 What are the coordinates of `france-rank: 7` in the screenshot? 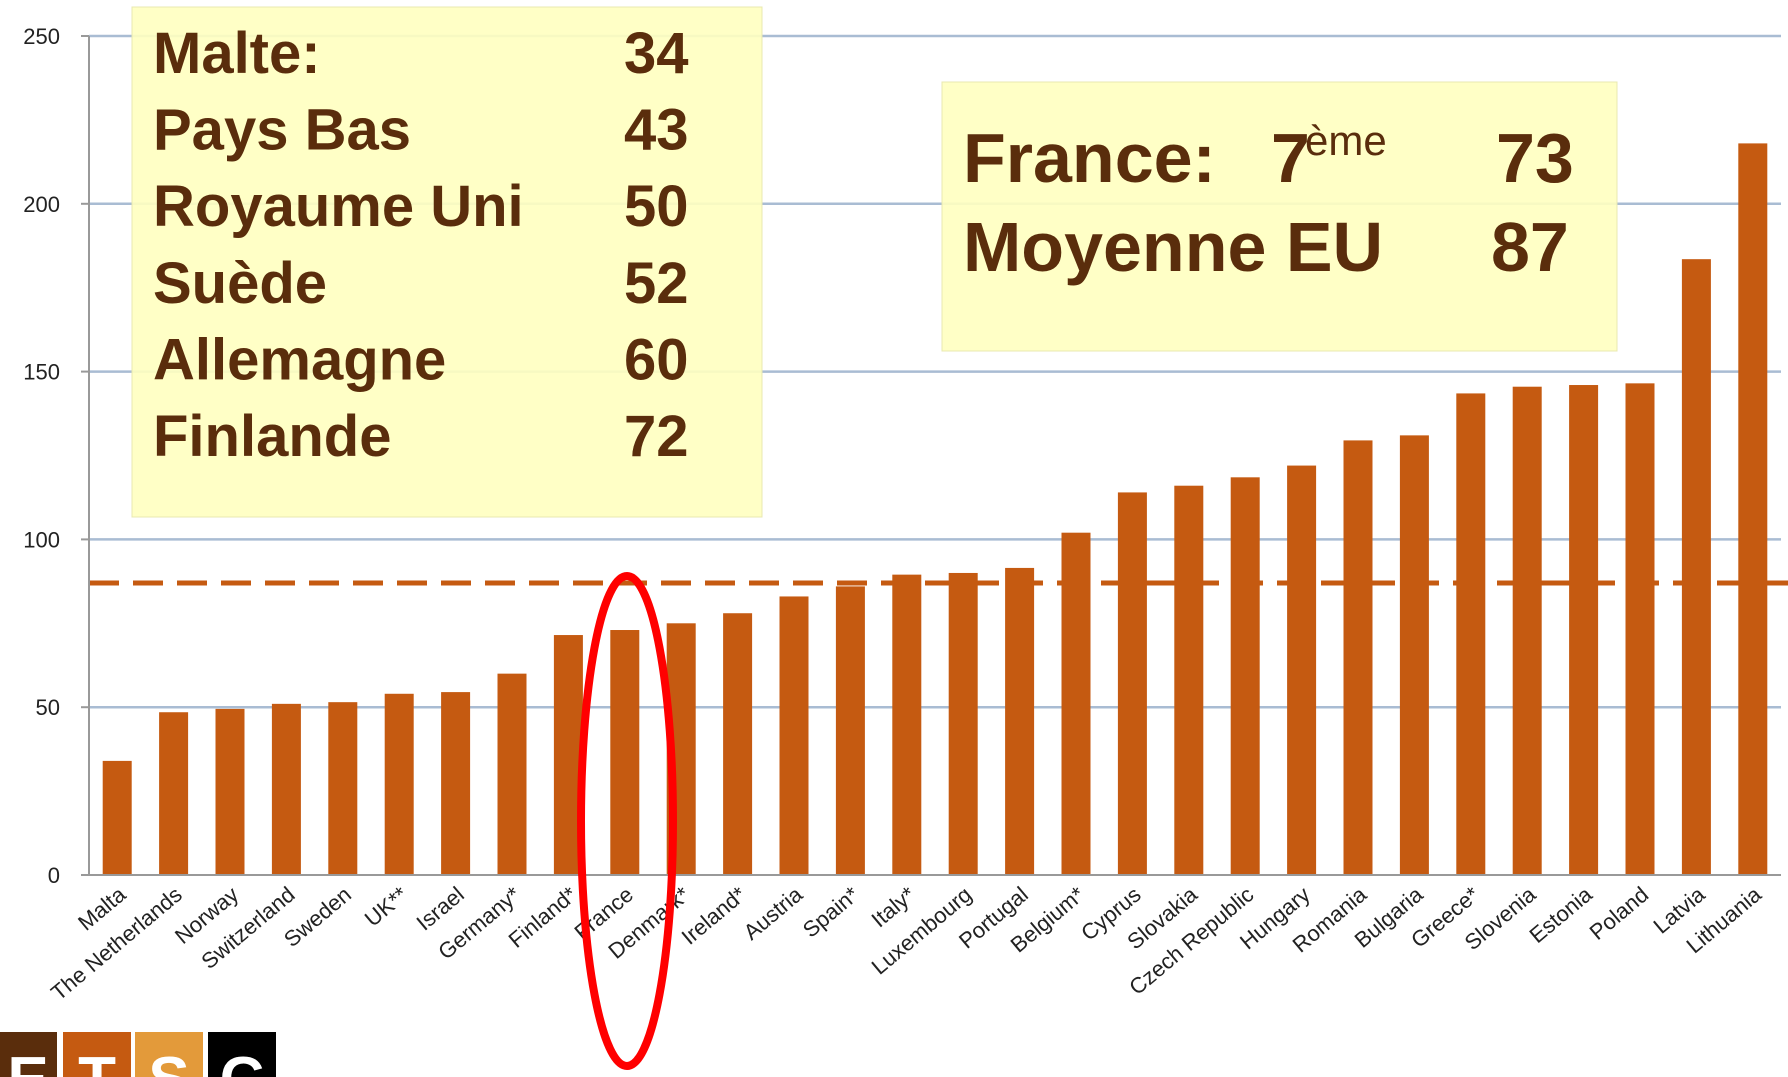 It's located at (1290, 158).